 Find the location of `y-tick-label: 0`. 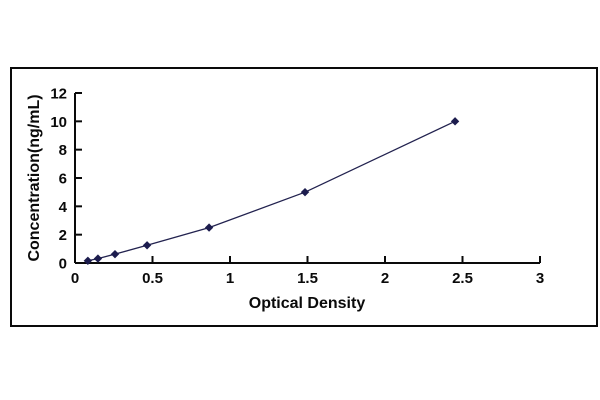

y-tick-label: 0 is located at coordinates (63, 264).